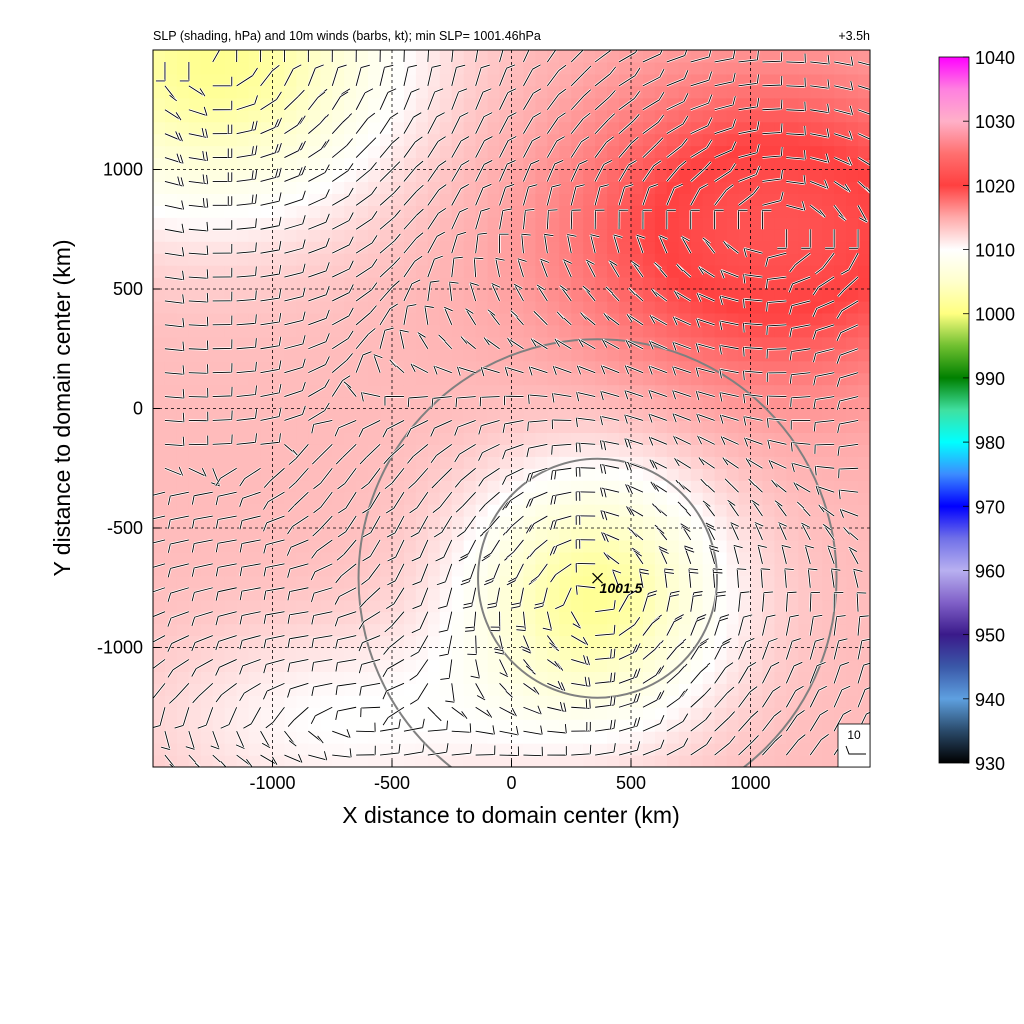  What do you see at coordinates (995, 315) in the screenshot?
I see `colorbar-tick-label: 1000` at bounding box center [995, 315].